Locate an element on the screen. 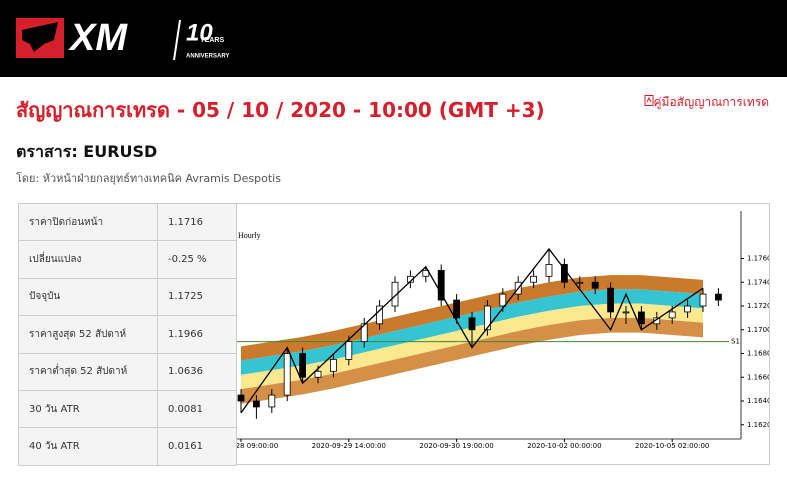  x-tick-label: 2020-09-29 14:00:00 is located at coordinates (349, 446).